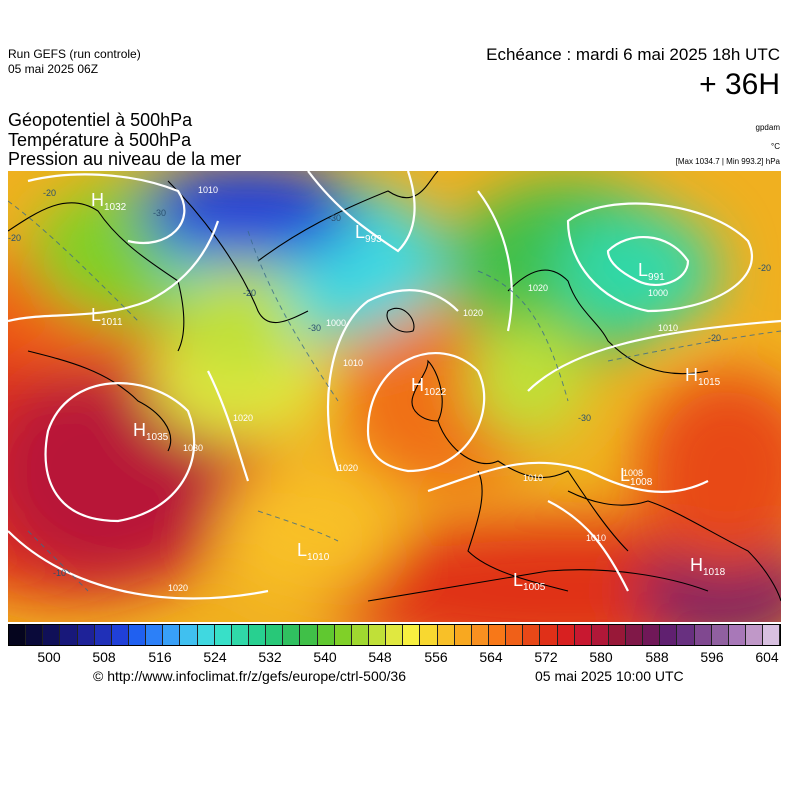 This screenshot has height=789, width=788. What do you see at coordinates (313, 551) in the screenshot?
I see `low-pressure-center: L1010` at bounding box center [313, 551].